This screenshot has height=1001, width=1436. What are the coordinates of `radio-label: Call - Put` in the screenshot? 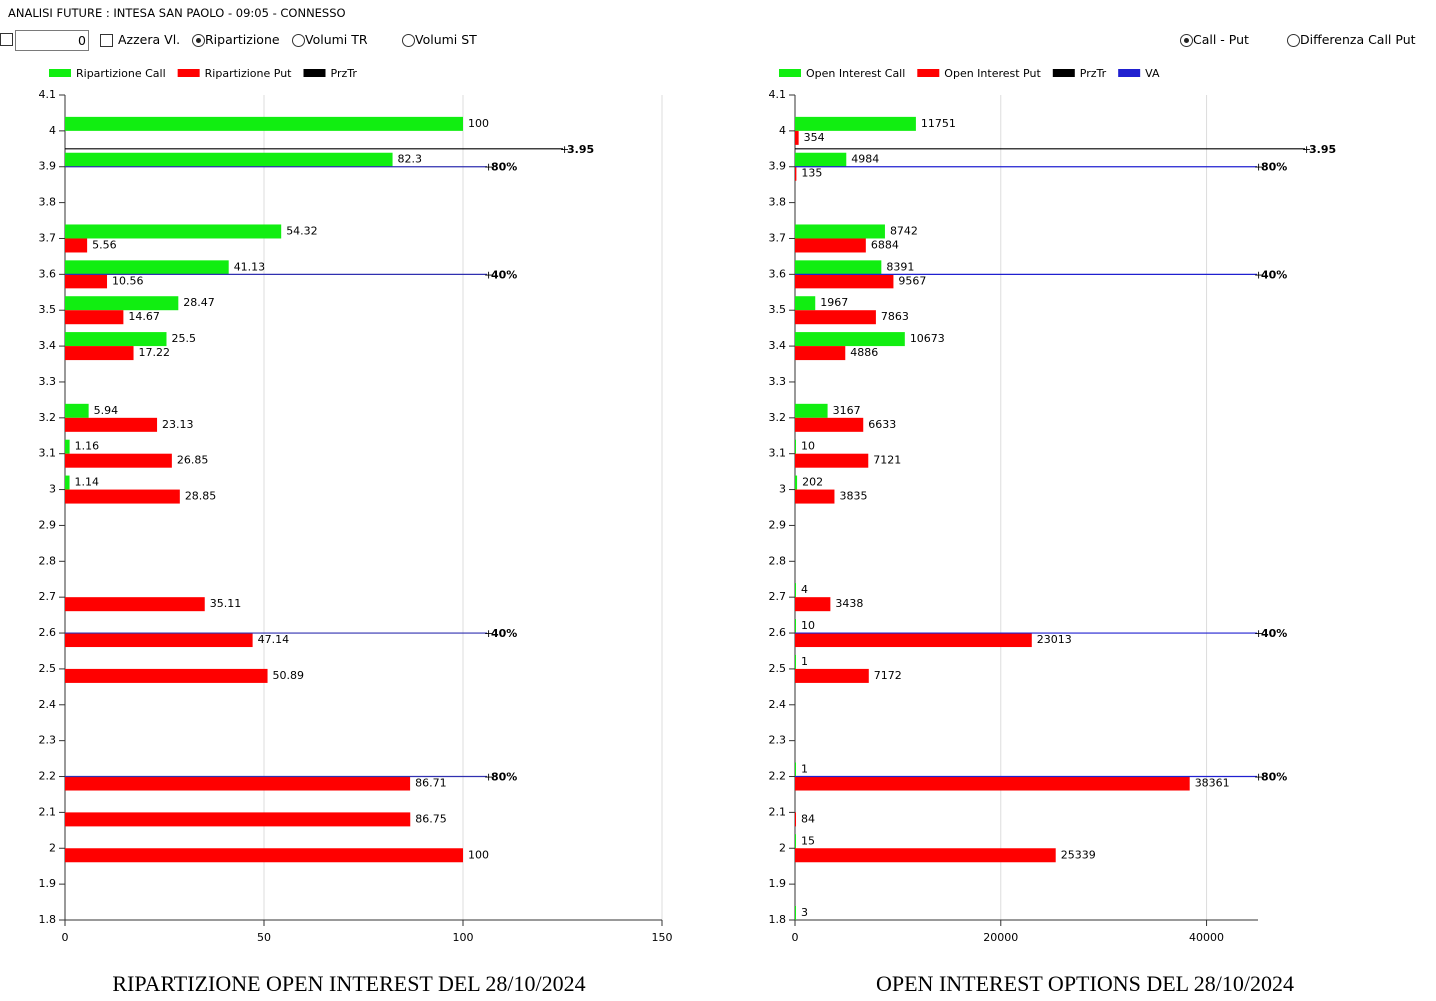 It's located at (1221, 39).